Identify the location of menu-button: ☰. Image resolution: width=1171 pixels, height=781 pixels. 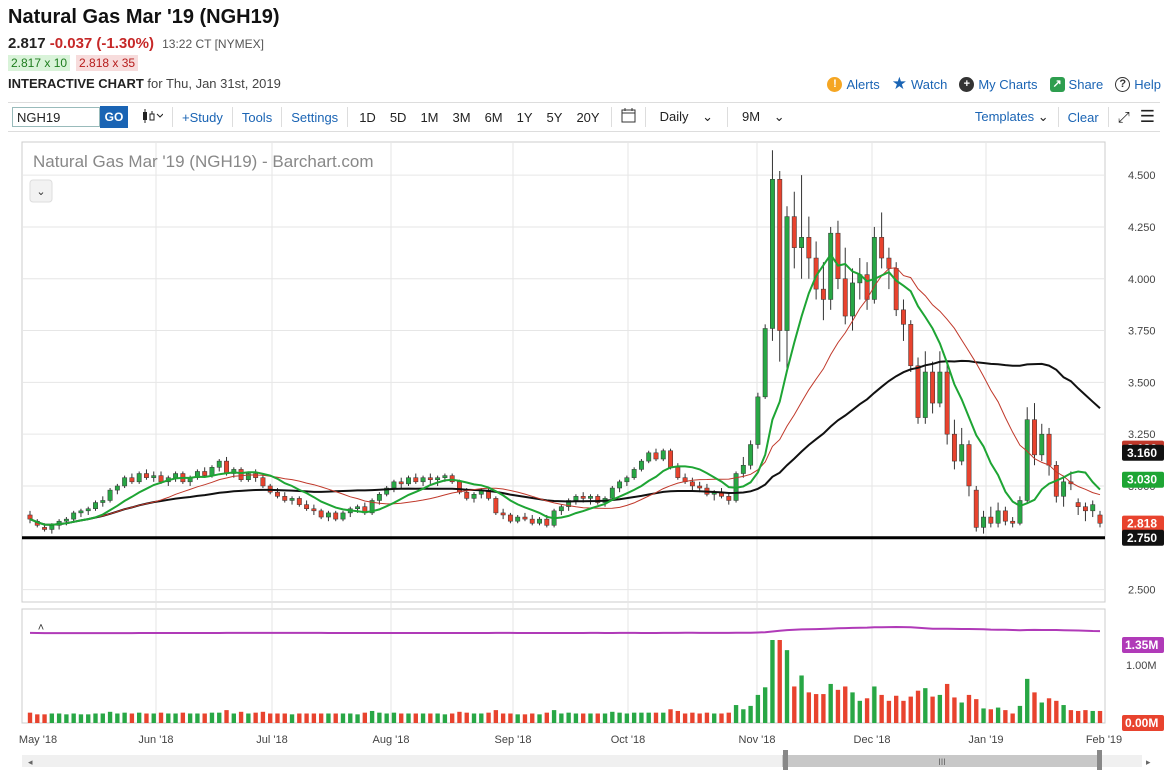
(1147, 117).